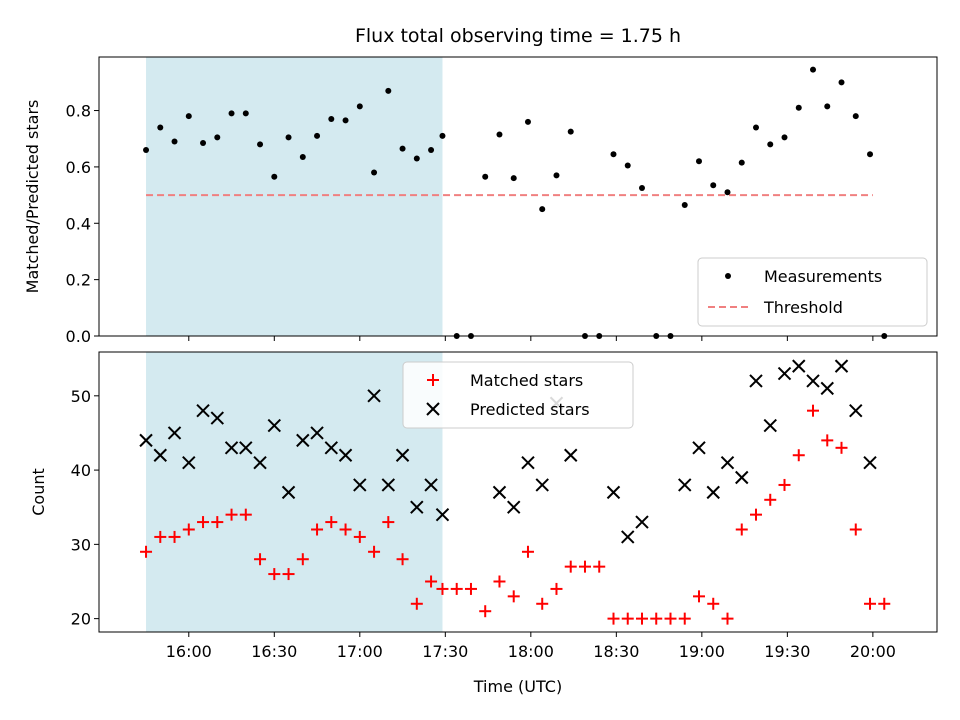 The width and height of the screenshot is (960, 720). What do you see at coordinates (78, 336) in the screenshot?
I see `top-y-tick-label: 0.0` at bounding box center [78, 336].